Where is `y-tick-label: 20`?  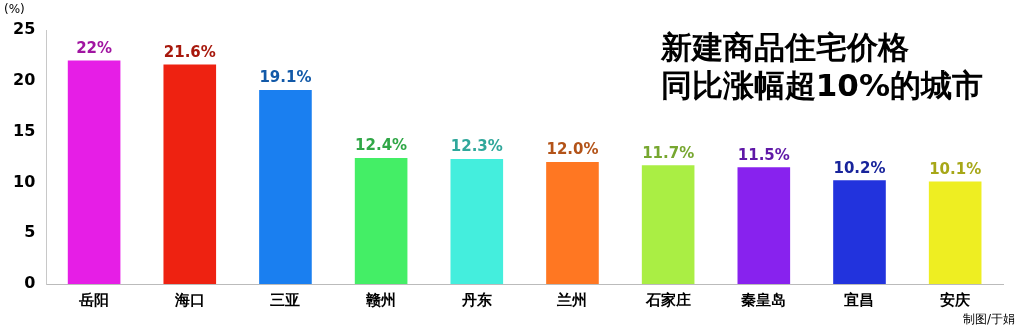
y-tick-label: 20 is located at coordinates (24, 79).